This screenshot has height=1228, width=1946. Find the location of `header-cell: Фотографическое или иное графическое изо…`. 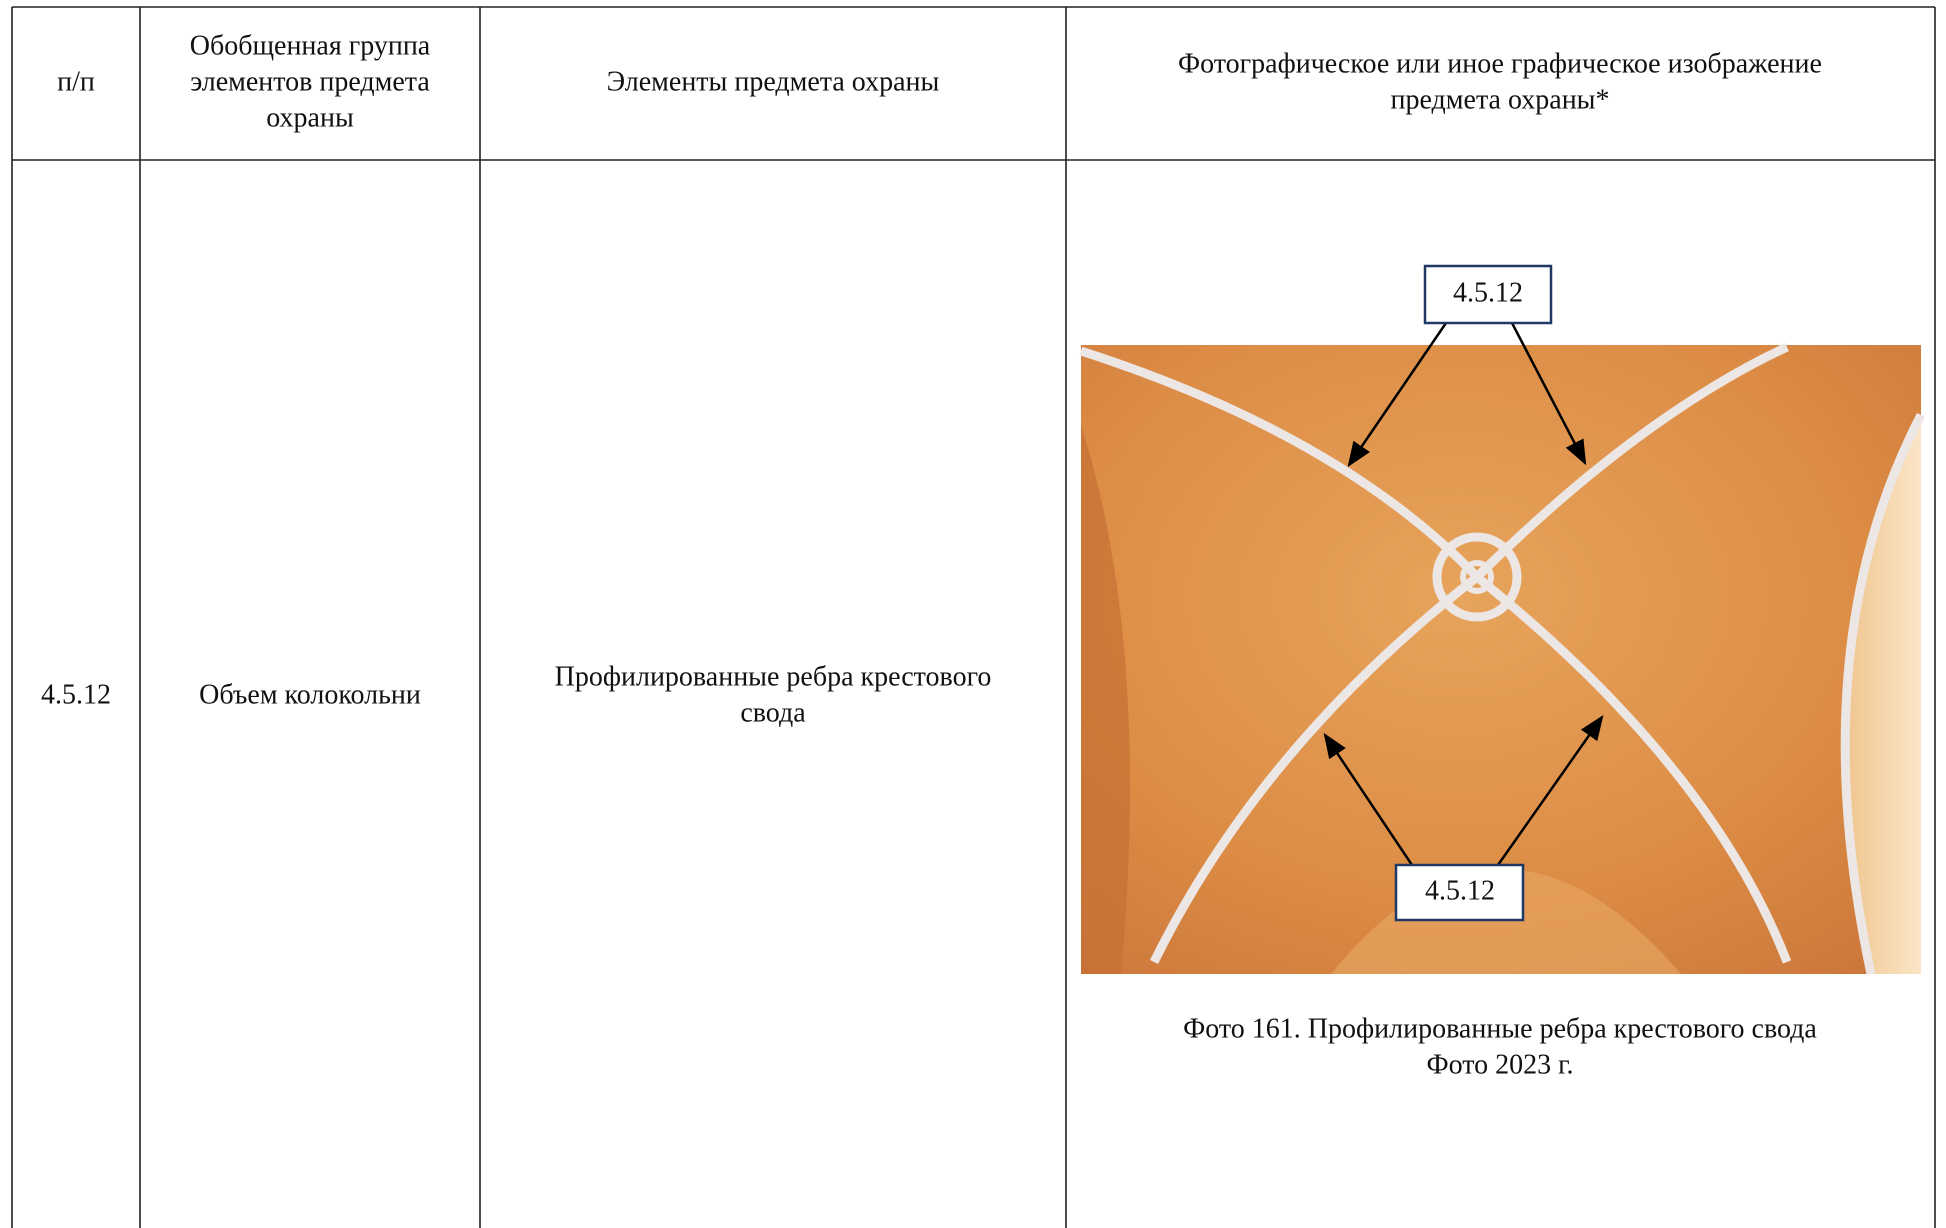

header-cell: Фотографическое или иное графическое изо… is located at coordinates (1500, 63).